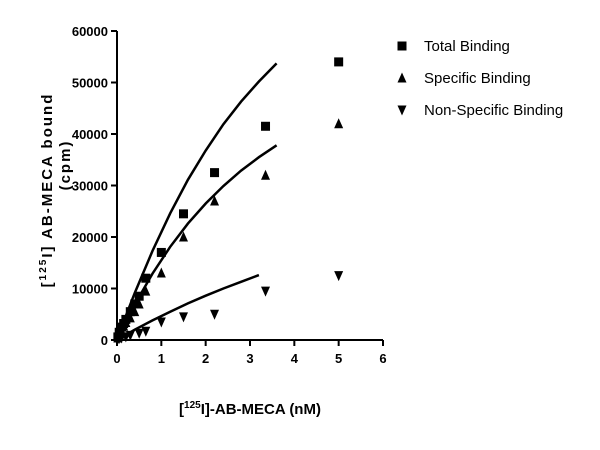 Image resolution: width=600 pixels, height=450 pixels. I want to click on y-tick-label: 40000, so click(90, 134).